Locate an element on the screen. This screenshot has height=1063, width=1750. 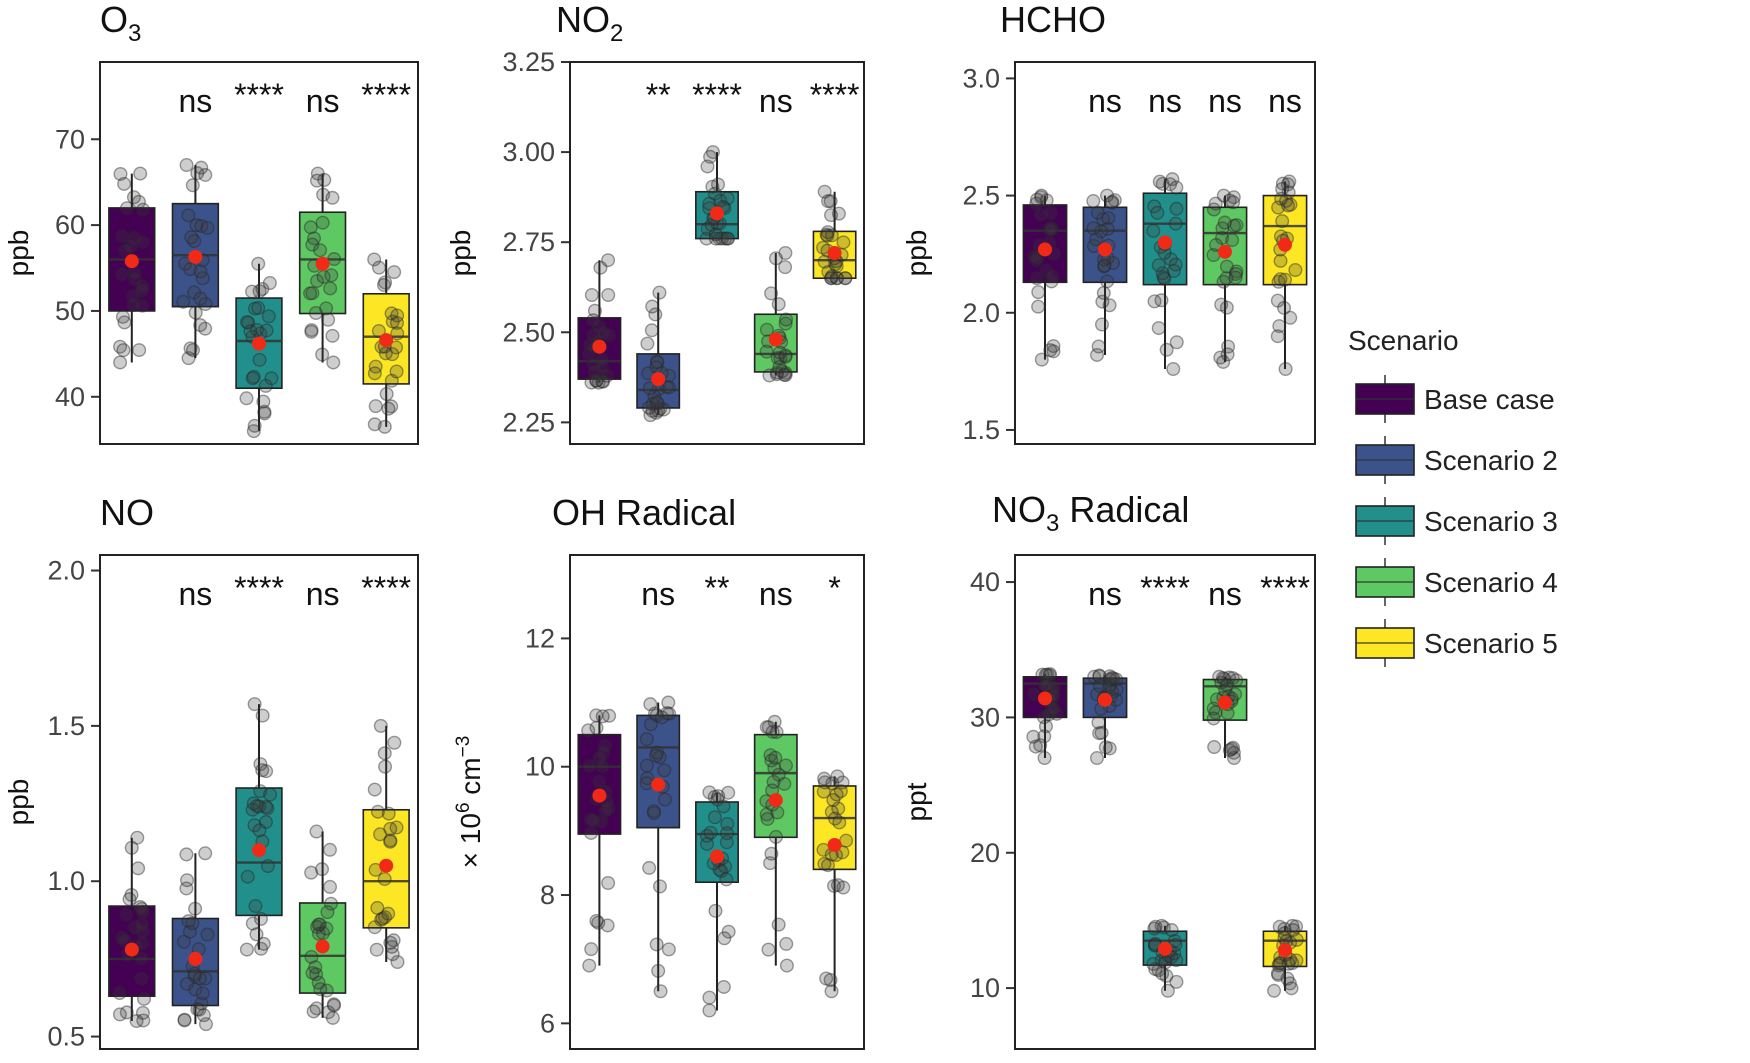
significance-label: ns is located at coordinates (658, 594).